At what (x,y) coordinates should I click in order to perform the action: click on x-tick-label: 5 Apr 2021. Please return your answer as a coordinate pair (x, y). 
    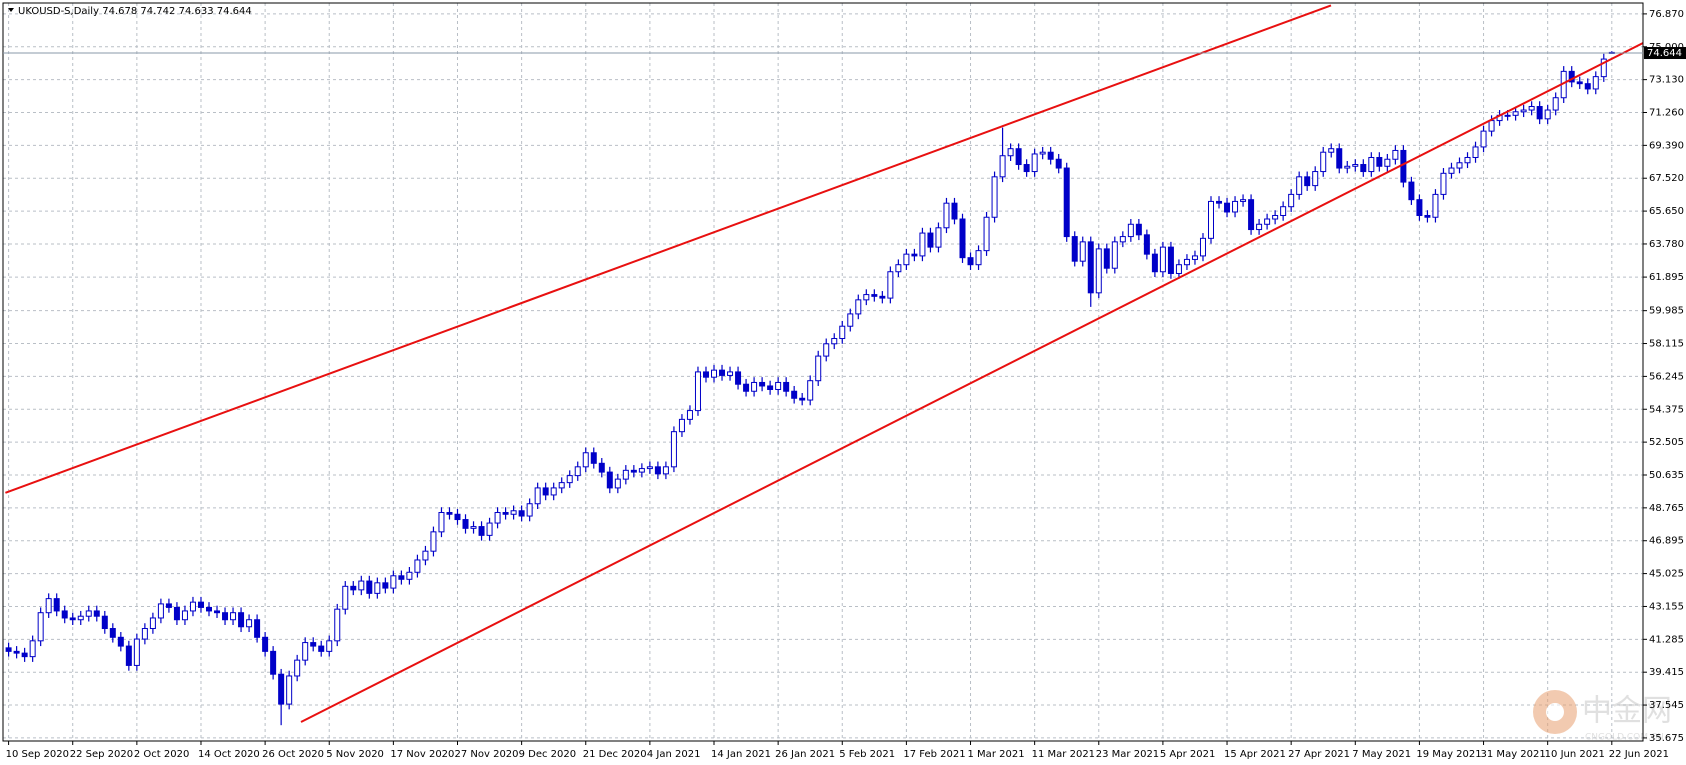
    Looking at the image, I should click on (1187, 754).